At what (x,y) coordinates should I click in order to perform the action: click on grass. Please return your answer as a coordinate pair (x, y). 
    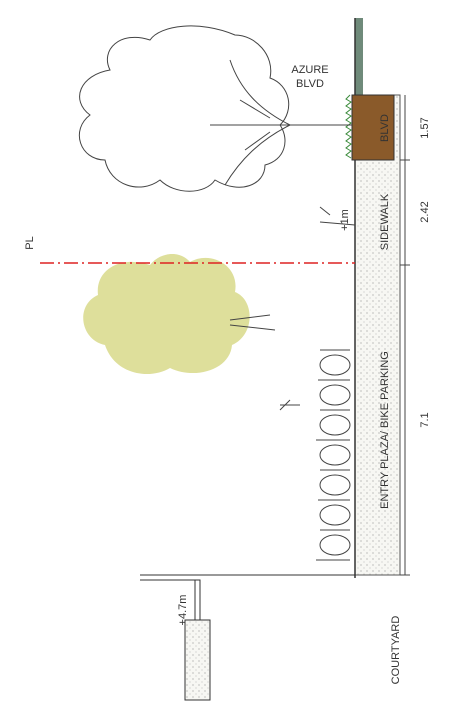
    Looking at the image, I should click on (348, 126).